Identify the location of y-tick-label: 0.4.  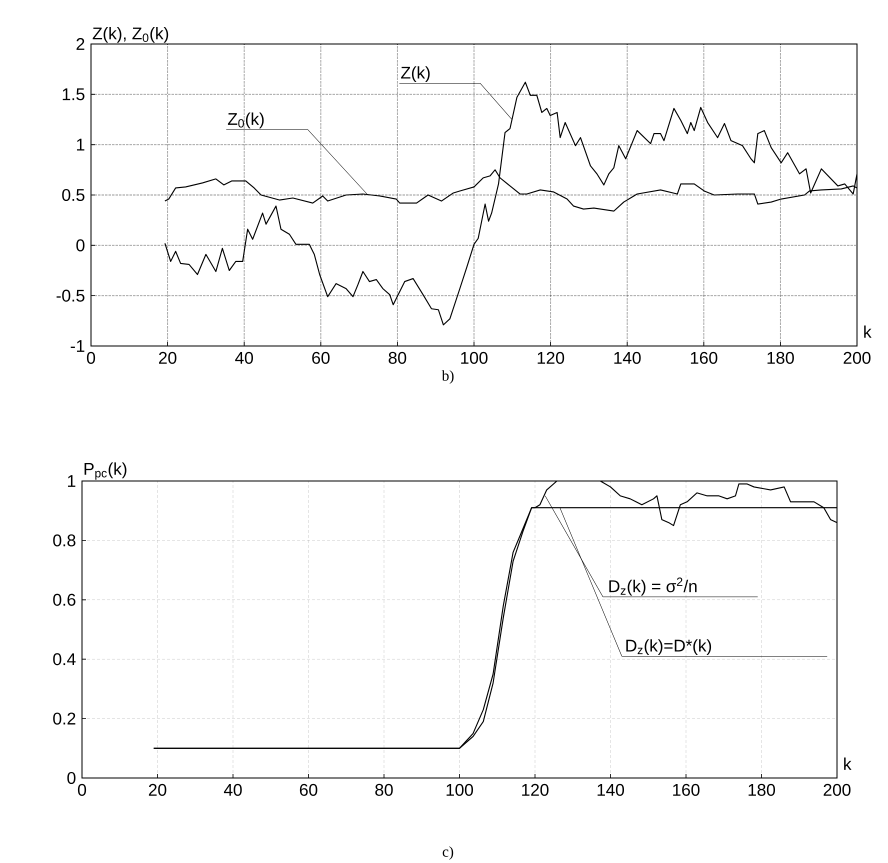
(64, 659).